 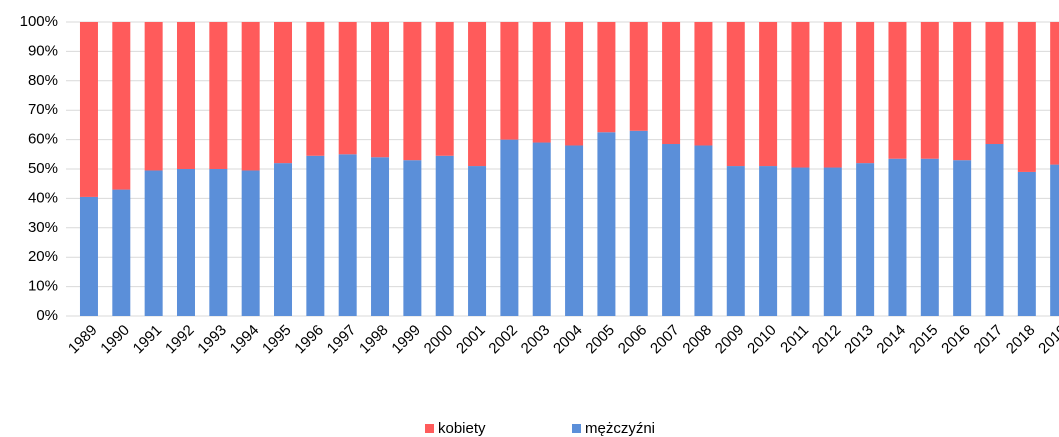 What do you see at coordinates (406, 340) in the screenshot?
I see `x-tick-label: 1999` at bounding box center [406, 340].